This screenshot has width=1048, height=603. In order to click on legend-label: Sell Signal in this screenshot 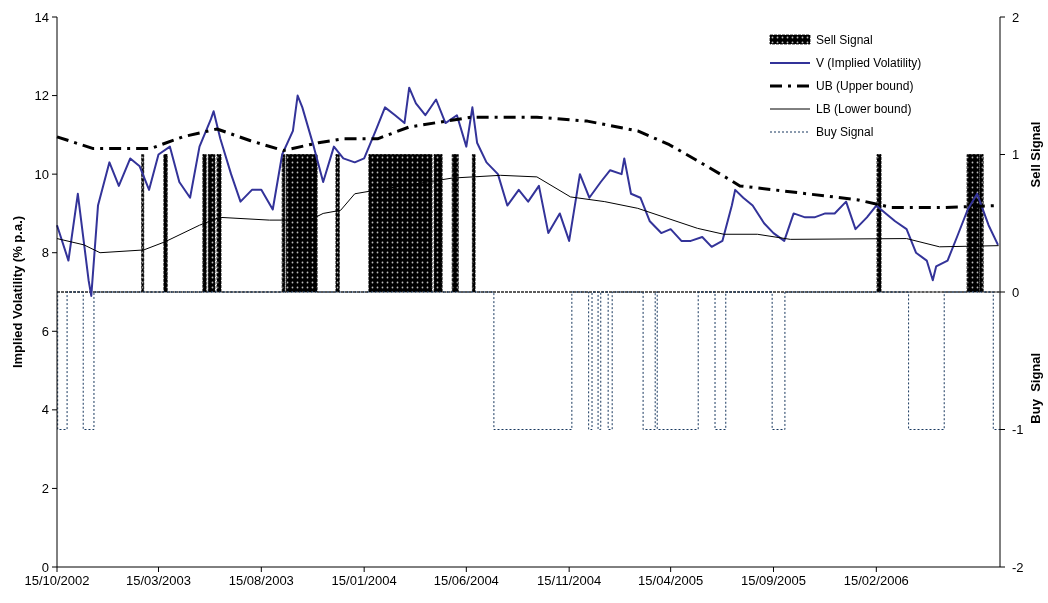, I will do `click(844, 40)`.